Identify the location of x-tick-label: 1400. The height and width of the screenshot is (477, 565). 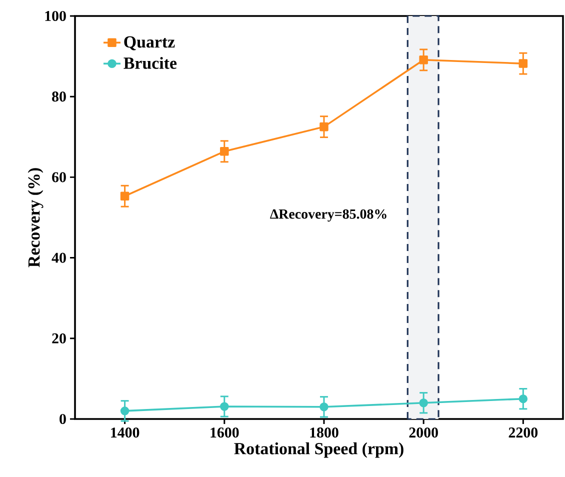
(125, 433).